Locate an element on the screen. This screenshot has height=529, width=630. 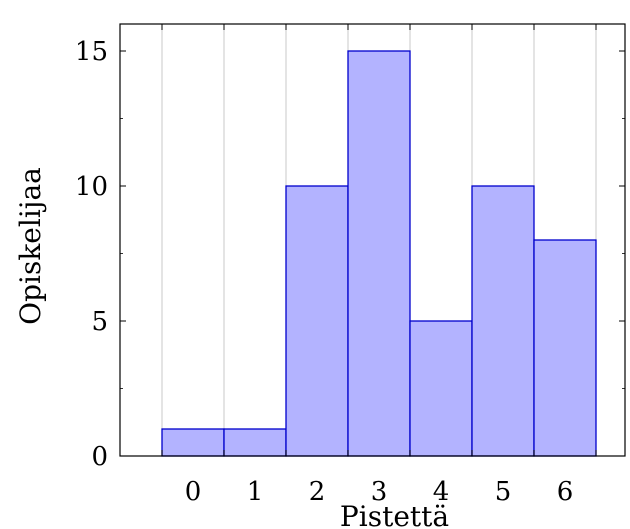
x-tick-label: 4 is located at coordinates (441, 492).